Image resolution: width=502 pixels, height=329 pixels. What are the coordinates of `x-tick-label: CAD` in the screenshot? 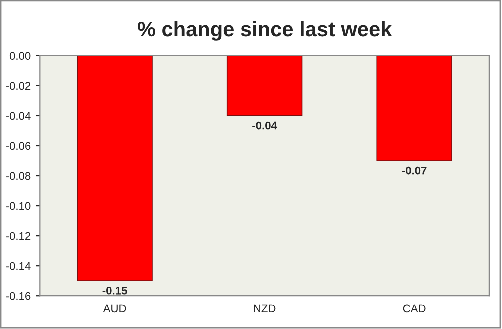 It's located at (414, 308).